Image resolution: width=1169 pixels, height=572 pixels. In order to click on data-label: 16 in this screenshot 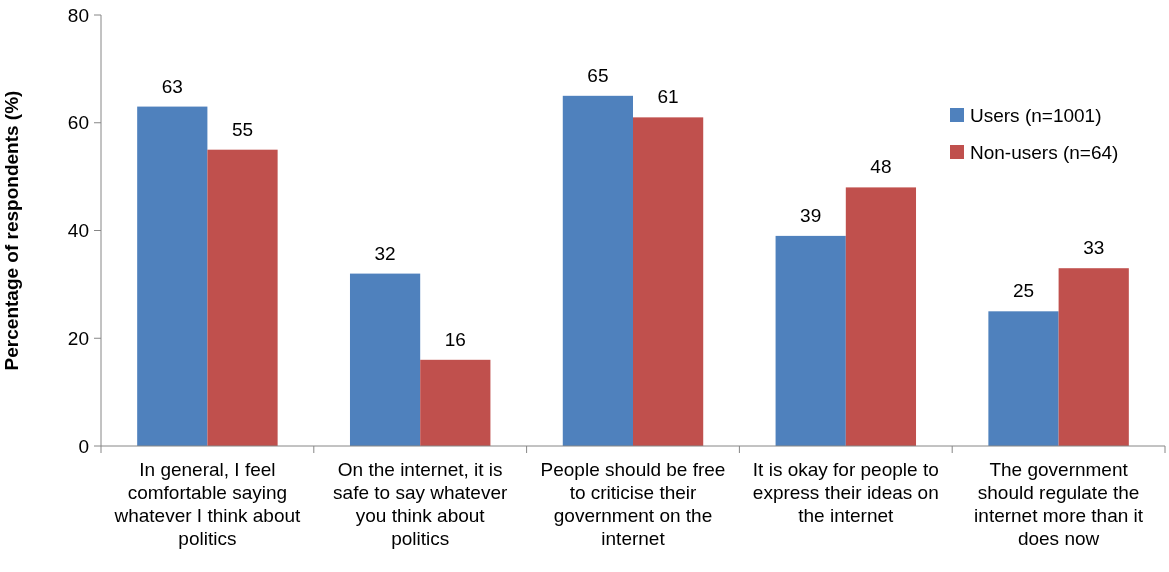, I will do `click(455, 339)`.